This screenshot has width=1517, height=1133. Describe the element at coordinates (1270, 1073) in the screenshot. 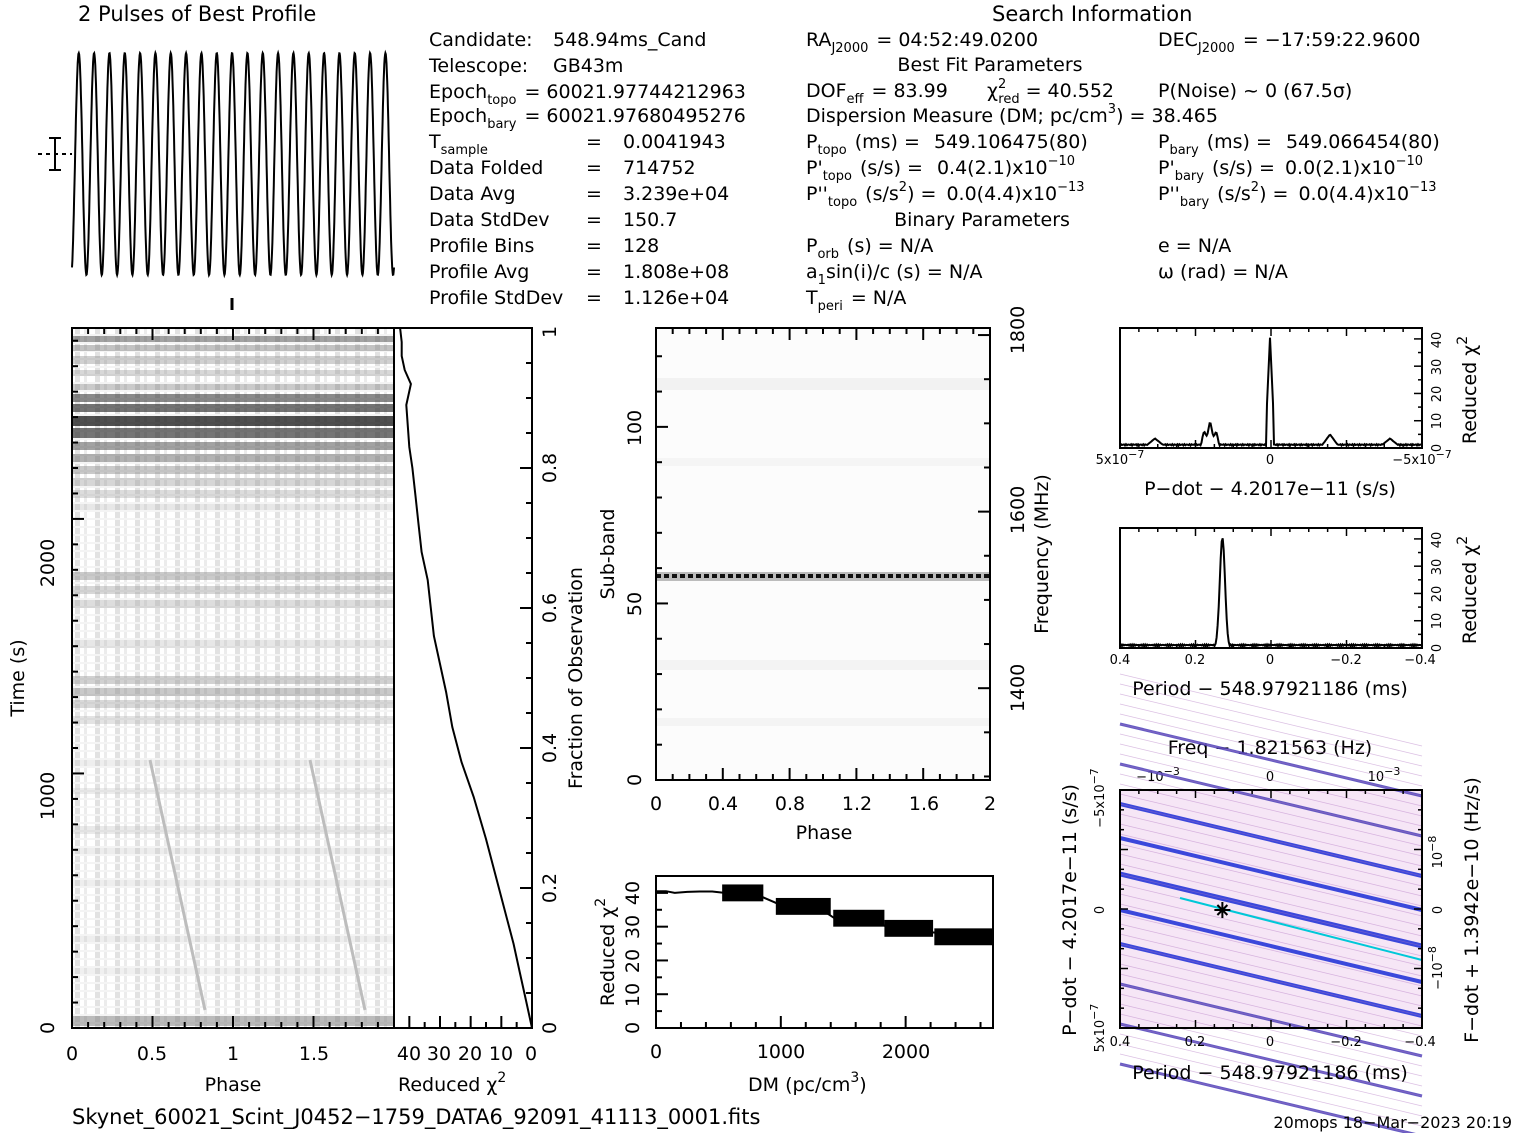

I see `ppdot-xlabel: Period − 548.97921186 (ms)` at that location.